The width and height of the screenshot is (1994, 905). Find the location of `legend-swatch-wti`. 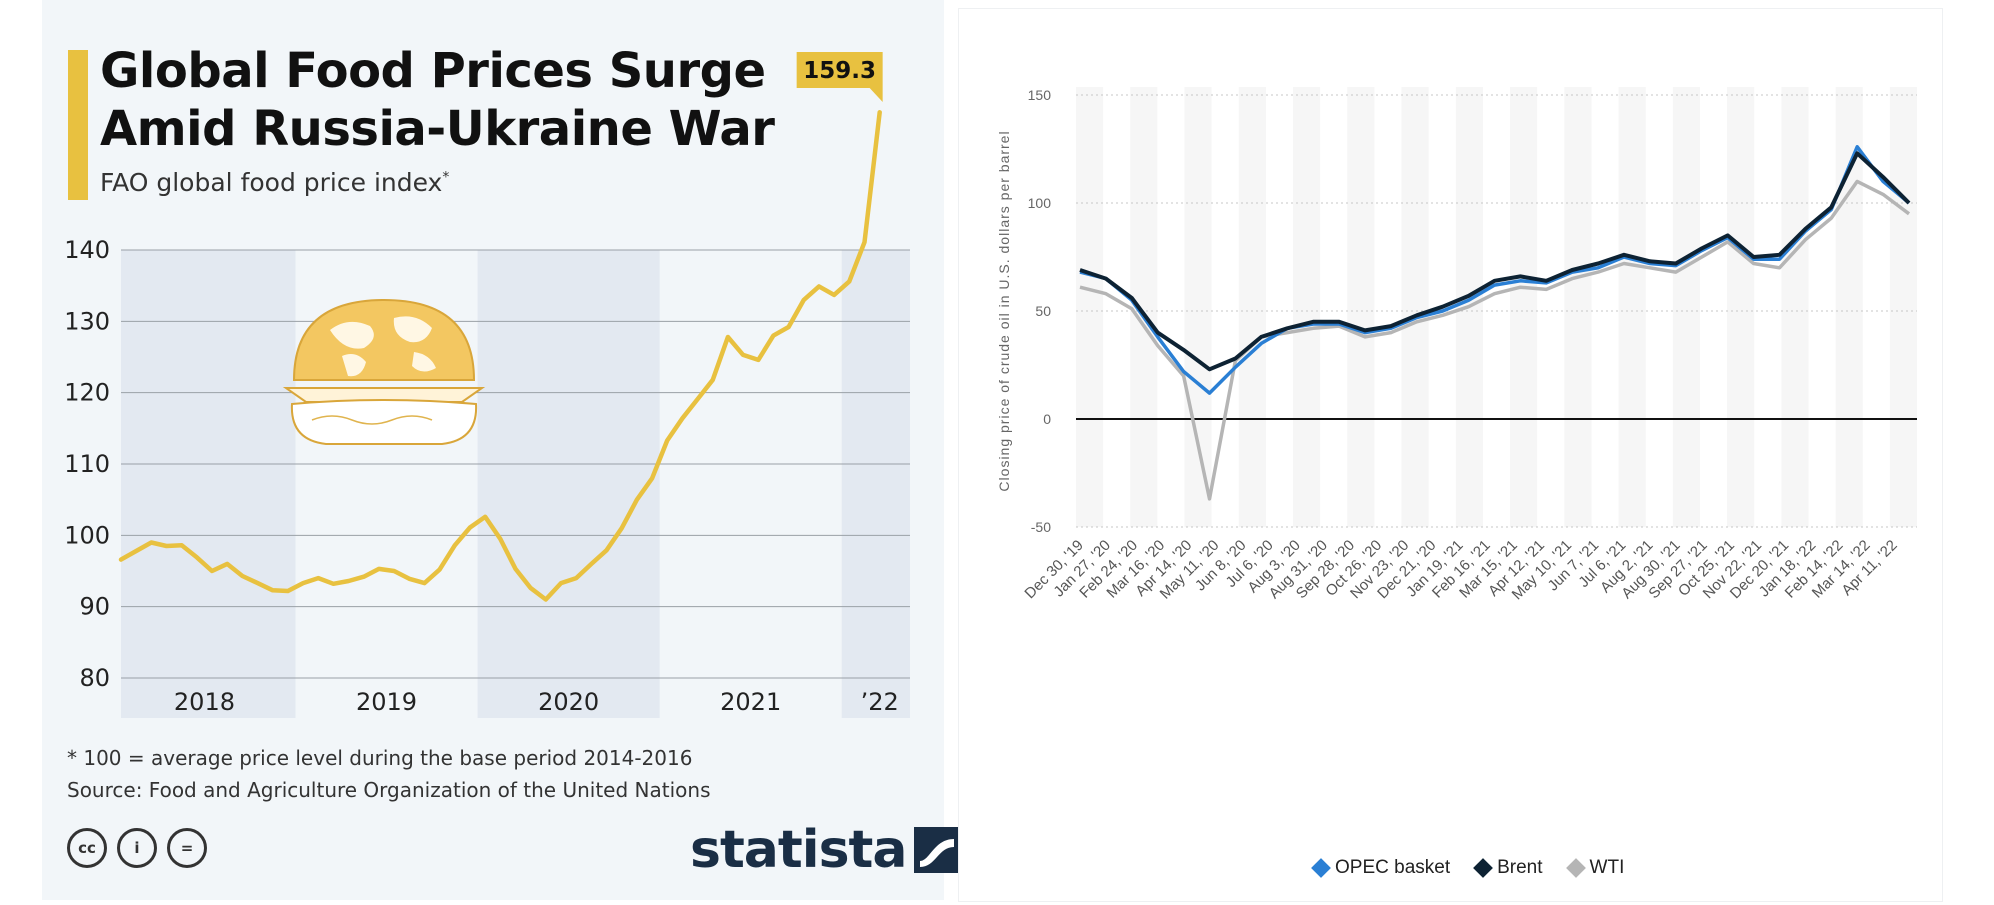

legend-swatch-wti is located at coordinates (1575, 868).